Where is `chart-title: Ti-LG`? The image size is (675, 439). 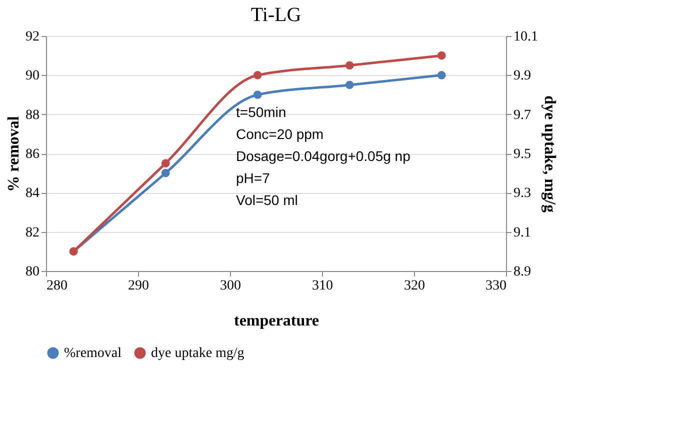 chart-title: Ti-LG is located at coordinates (276, 15).